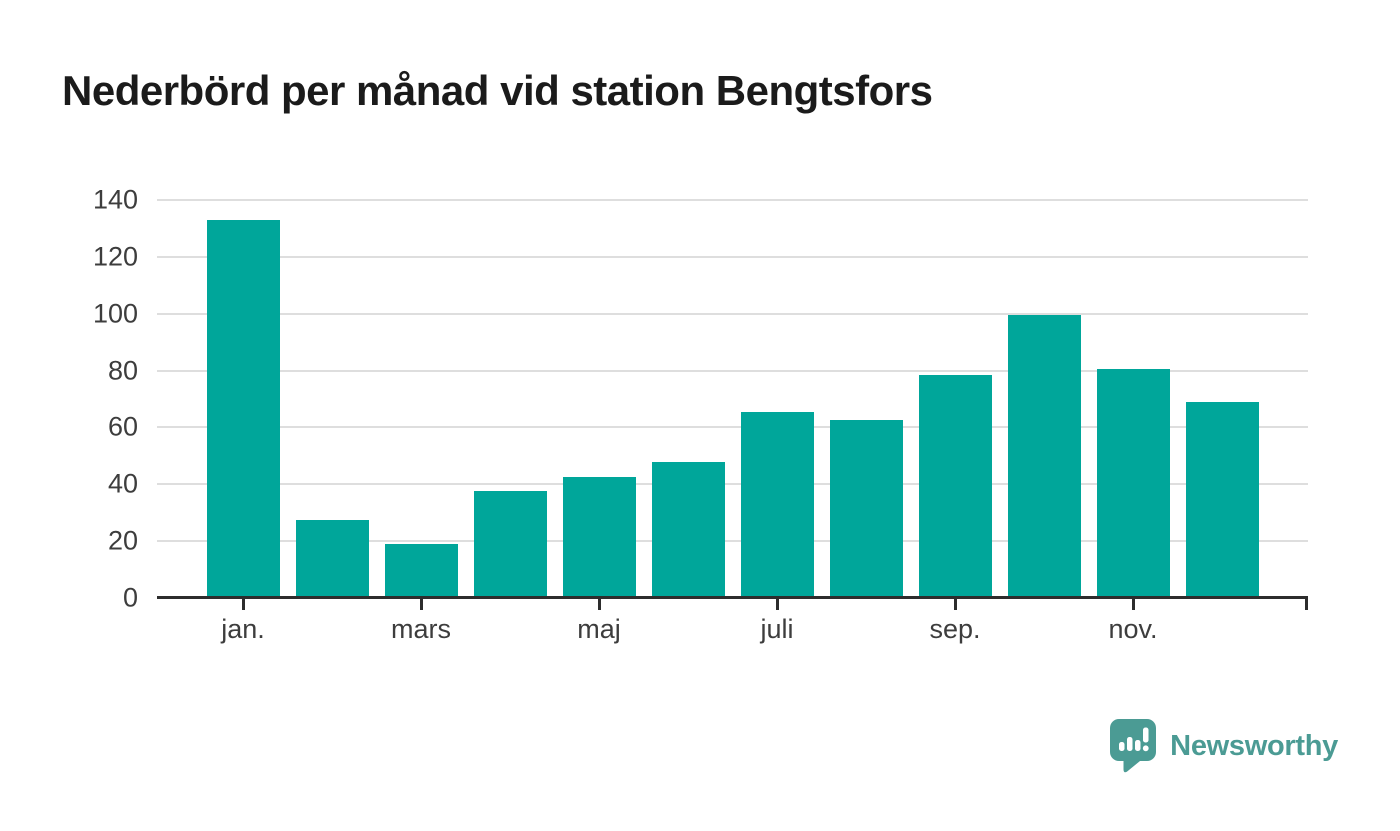 The width and height of the screenshot is (1400, 831). I want to click on y-tick-label: 140, so click(115, 199).